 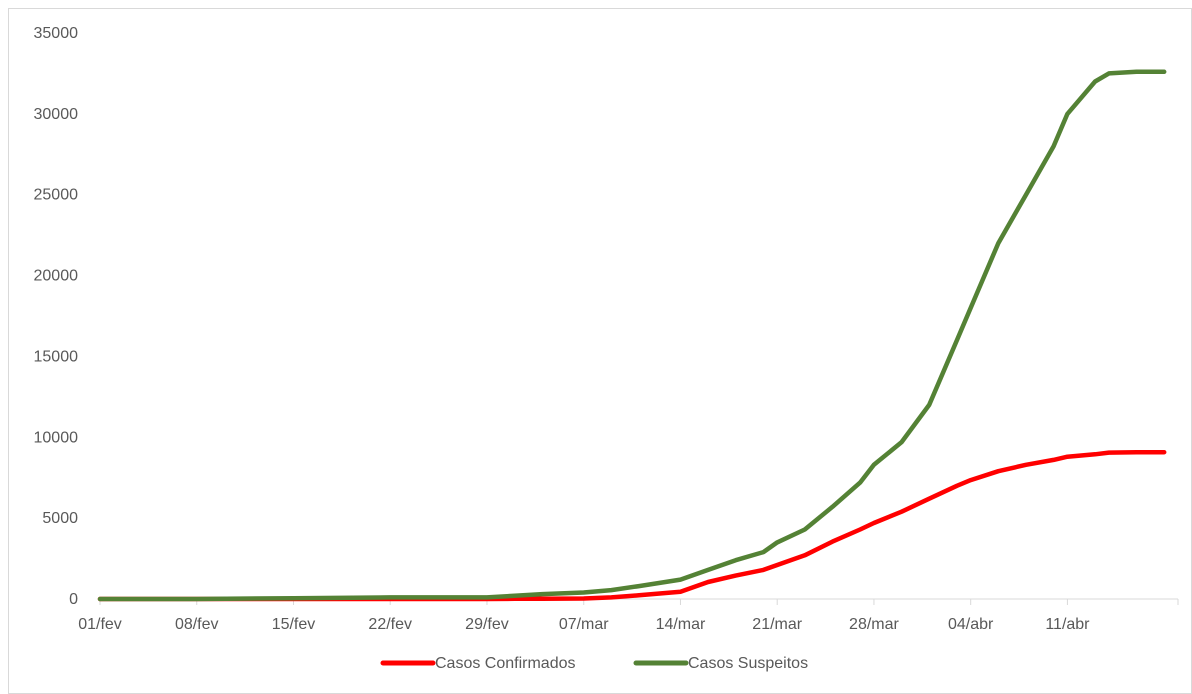 What do you see at coordinates (505, 663) in the screenshot?
I see `legend-label-0: Casos Confirmados` at bounding box center [505, 663].